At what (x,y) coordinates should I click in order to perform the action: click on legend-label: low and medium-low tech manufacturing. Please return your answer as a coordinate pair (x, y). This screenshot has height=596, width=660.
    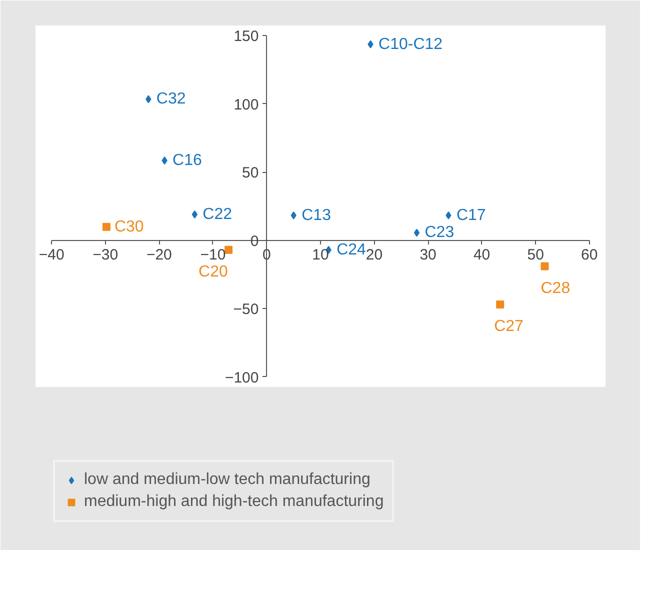
    Looking at the image, I should click on (227, 480).